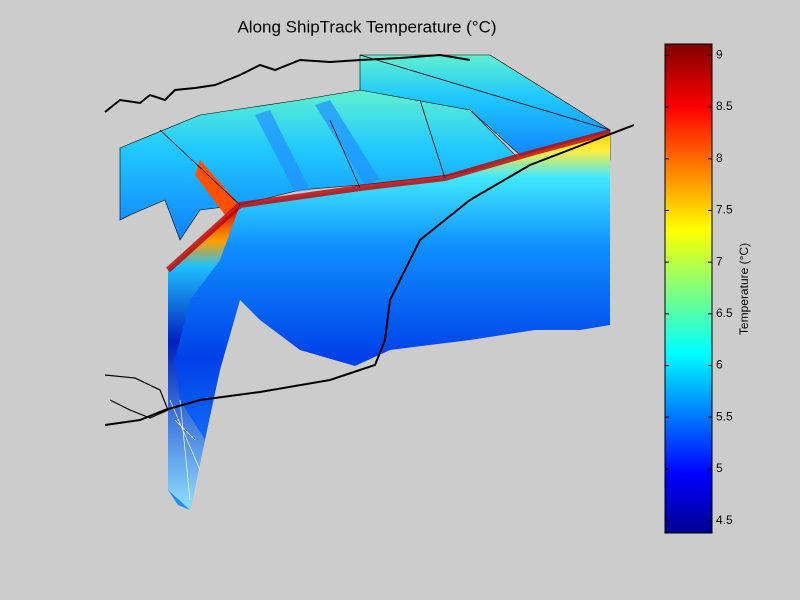  I want to click on colorbar-tick-label: 5.5, so click(724, 416).